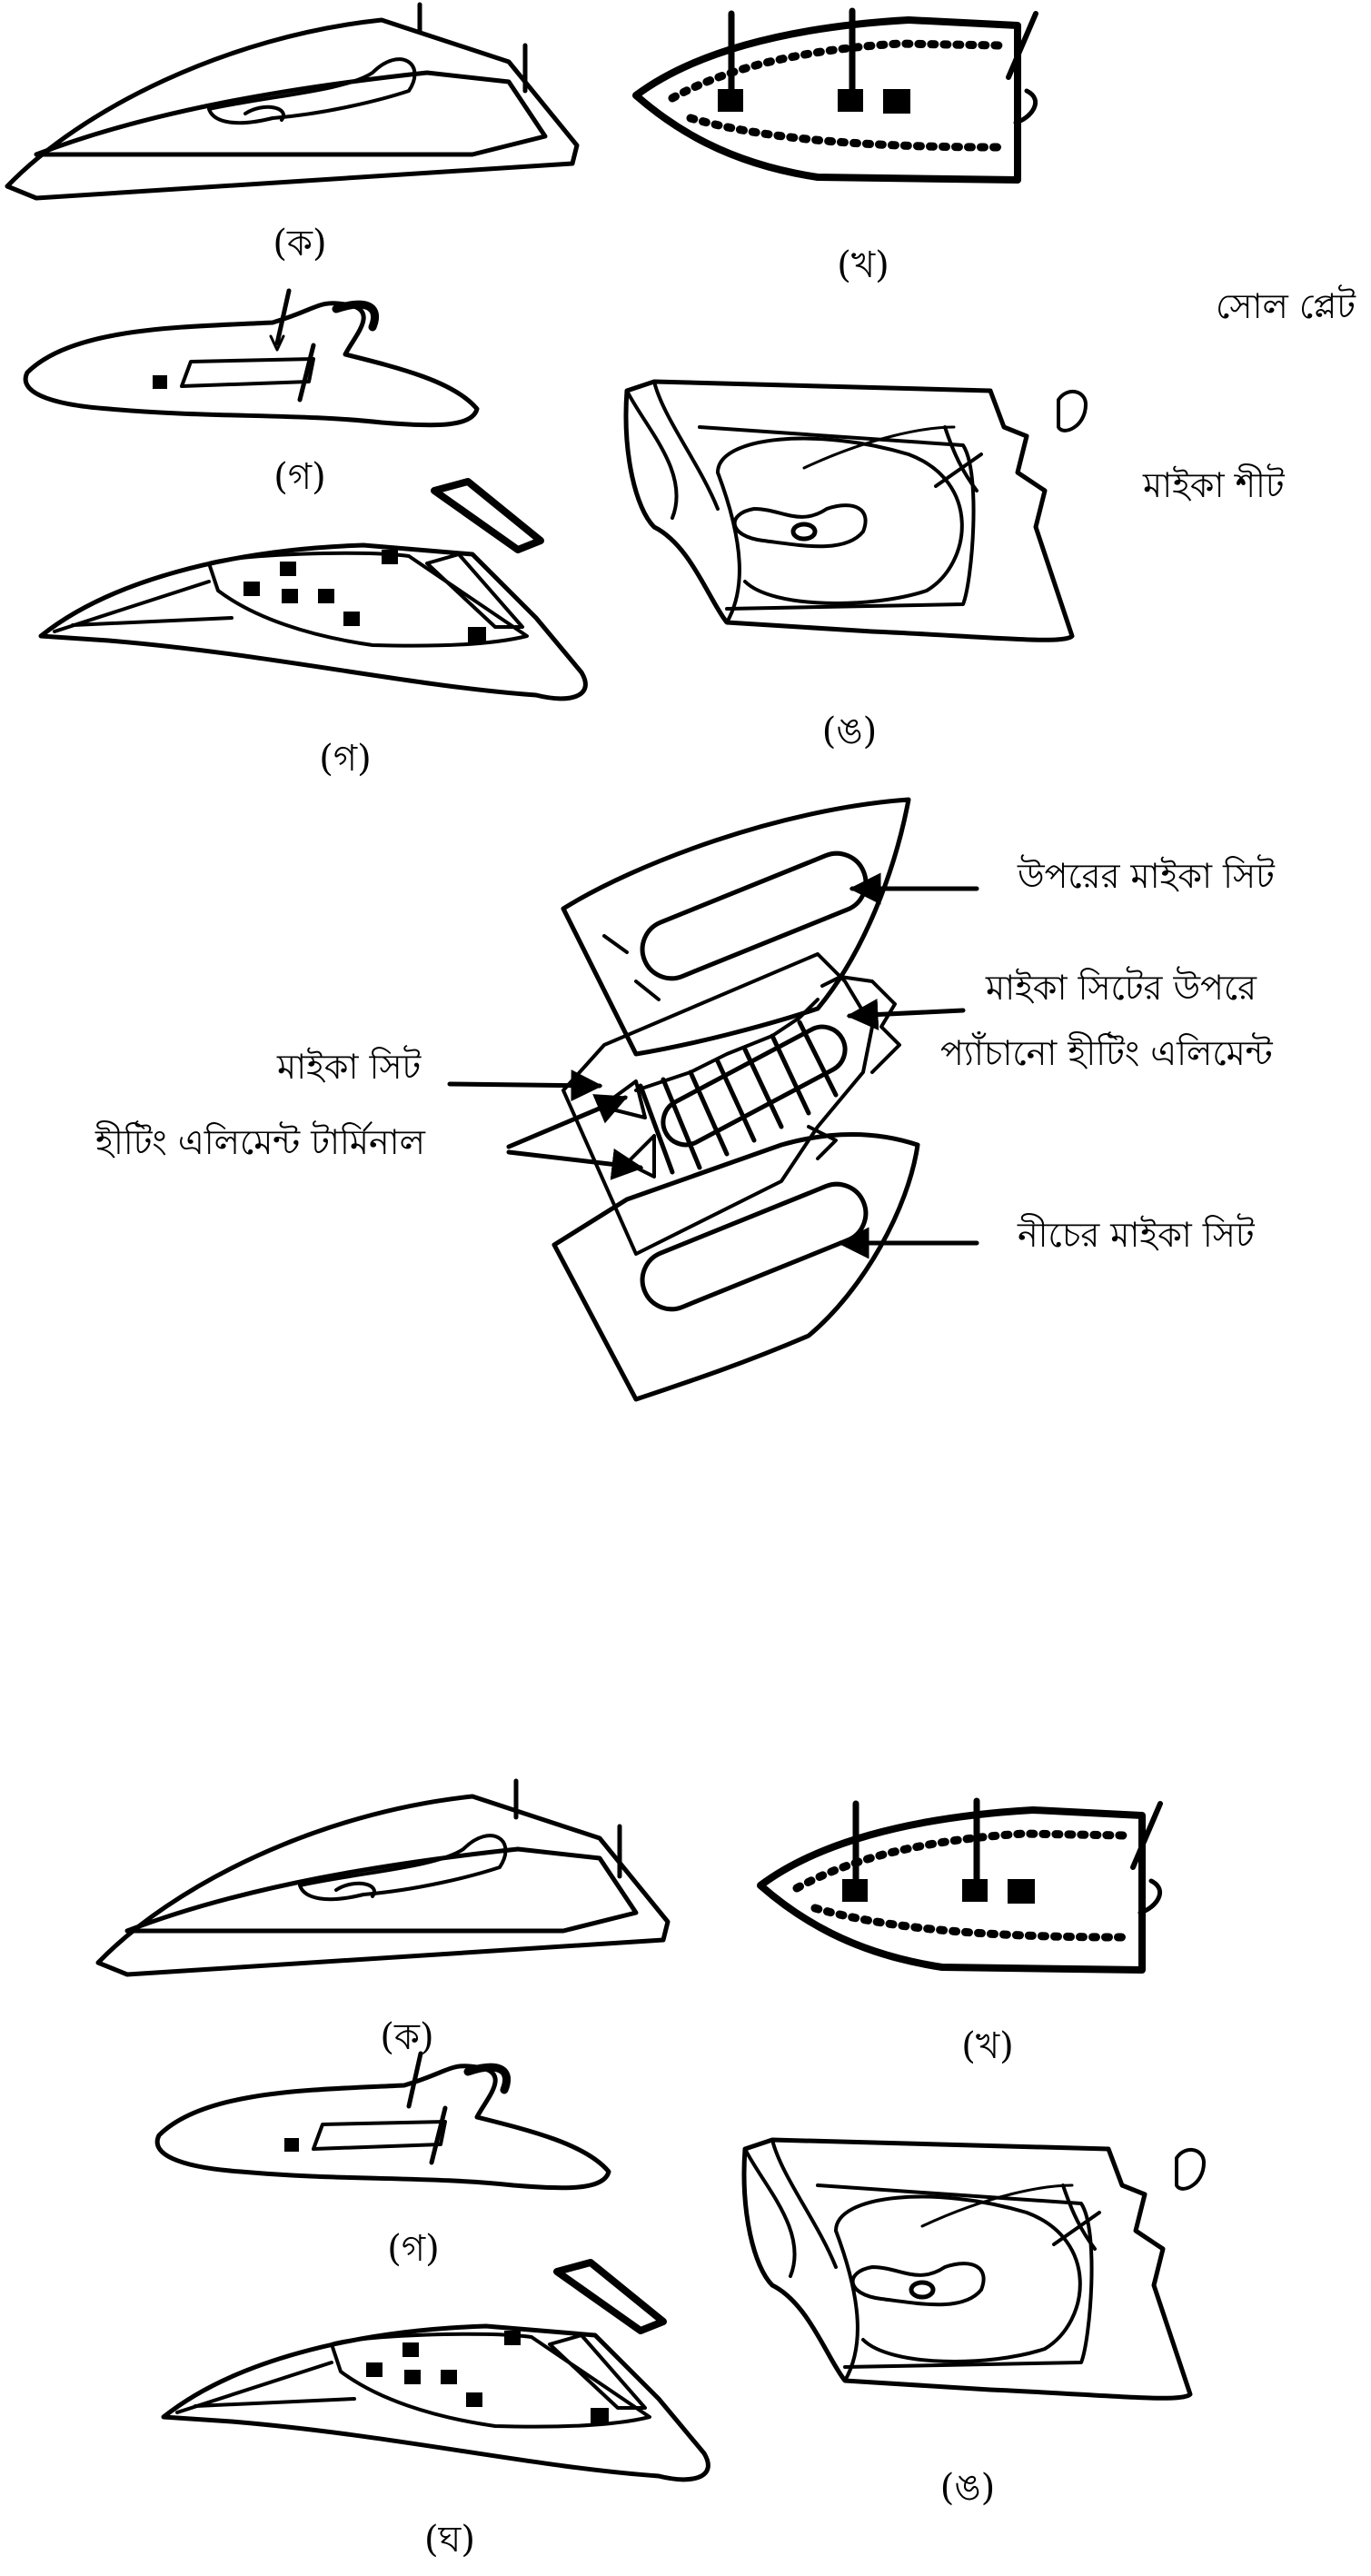  I want to click on sole-plate-d-bottom, so click(436, 2370).